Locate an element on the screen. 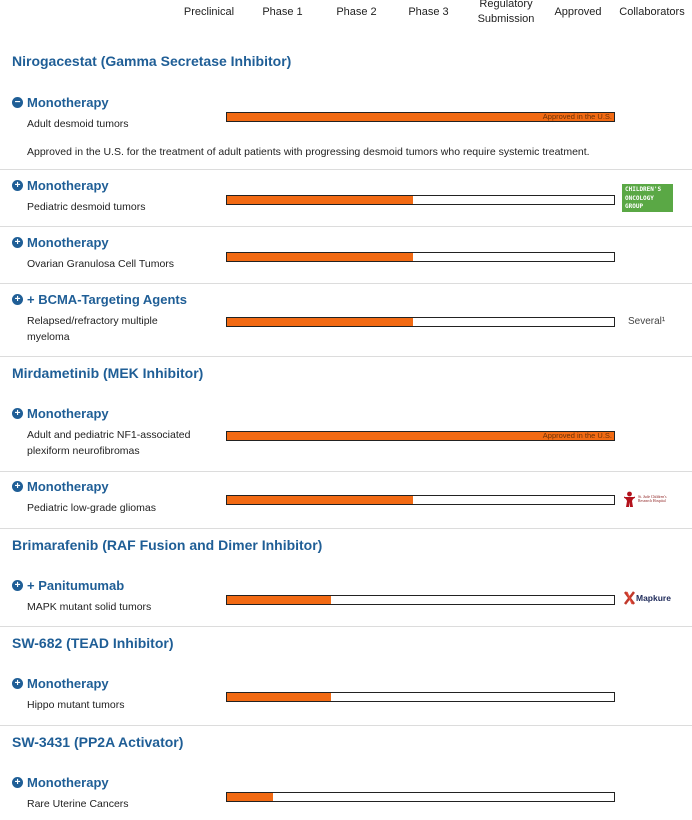 This screenshot has width=692, height=820. entry-indication: Relapsed/refractory multiple myeloma is located at coordinates (92, 329).